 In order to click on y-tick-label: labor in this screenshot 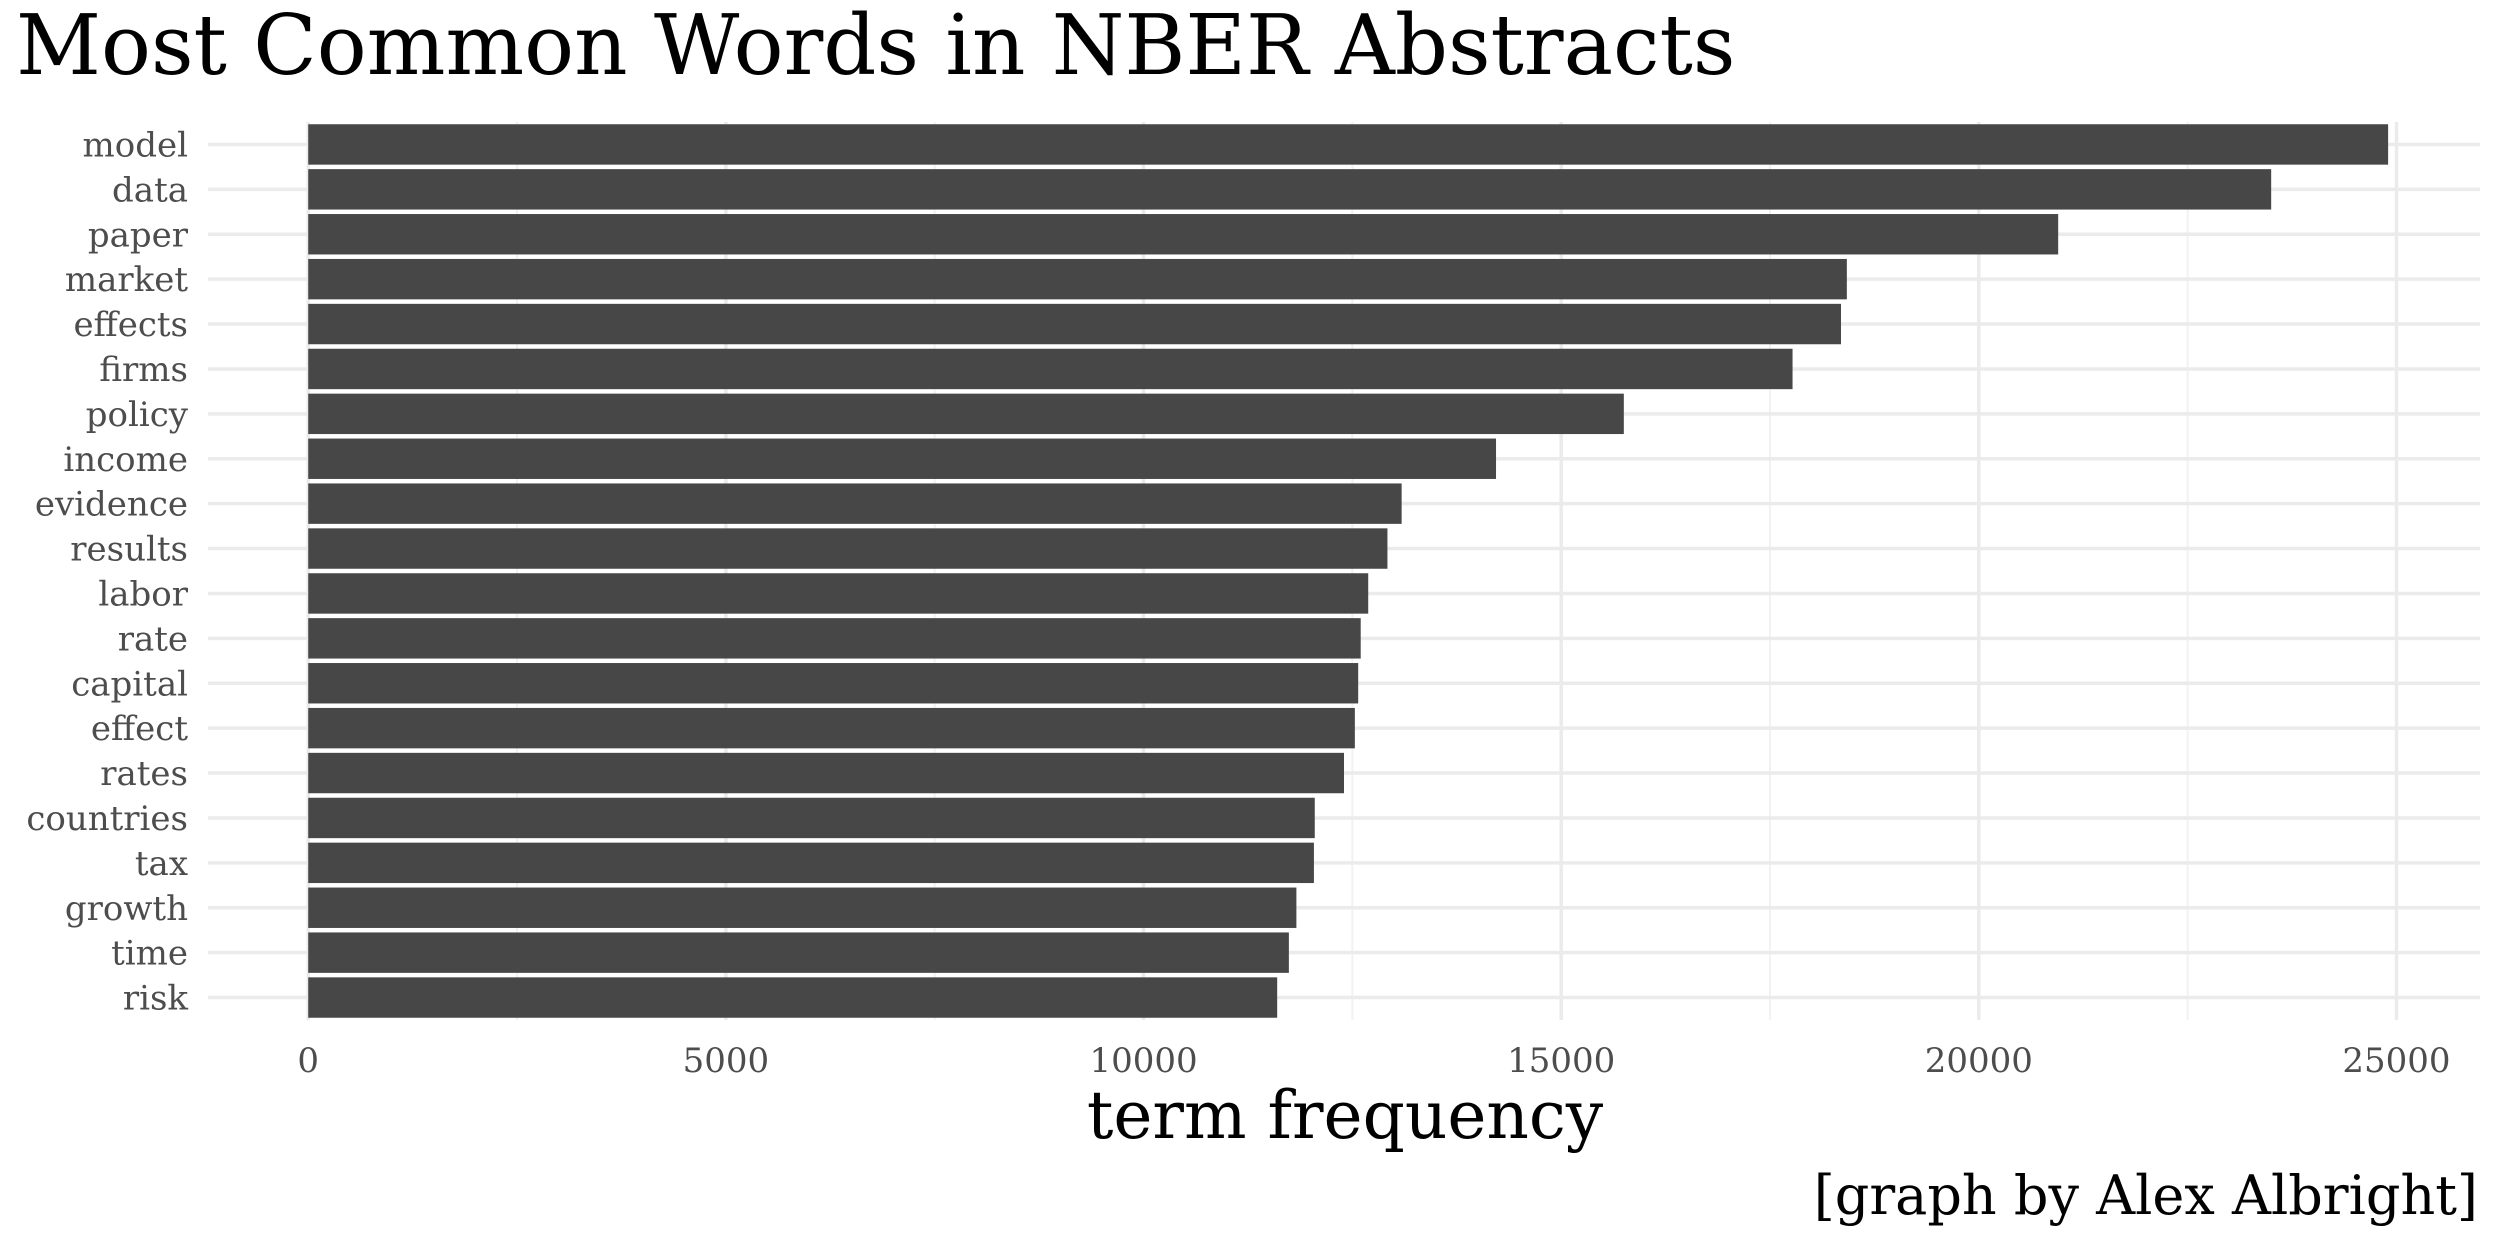, I will do `click(143, 594)`.